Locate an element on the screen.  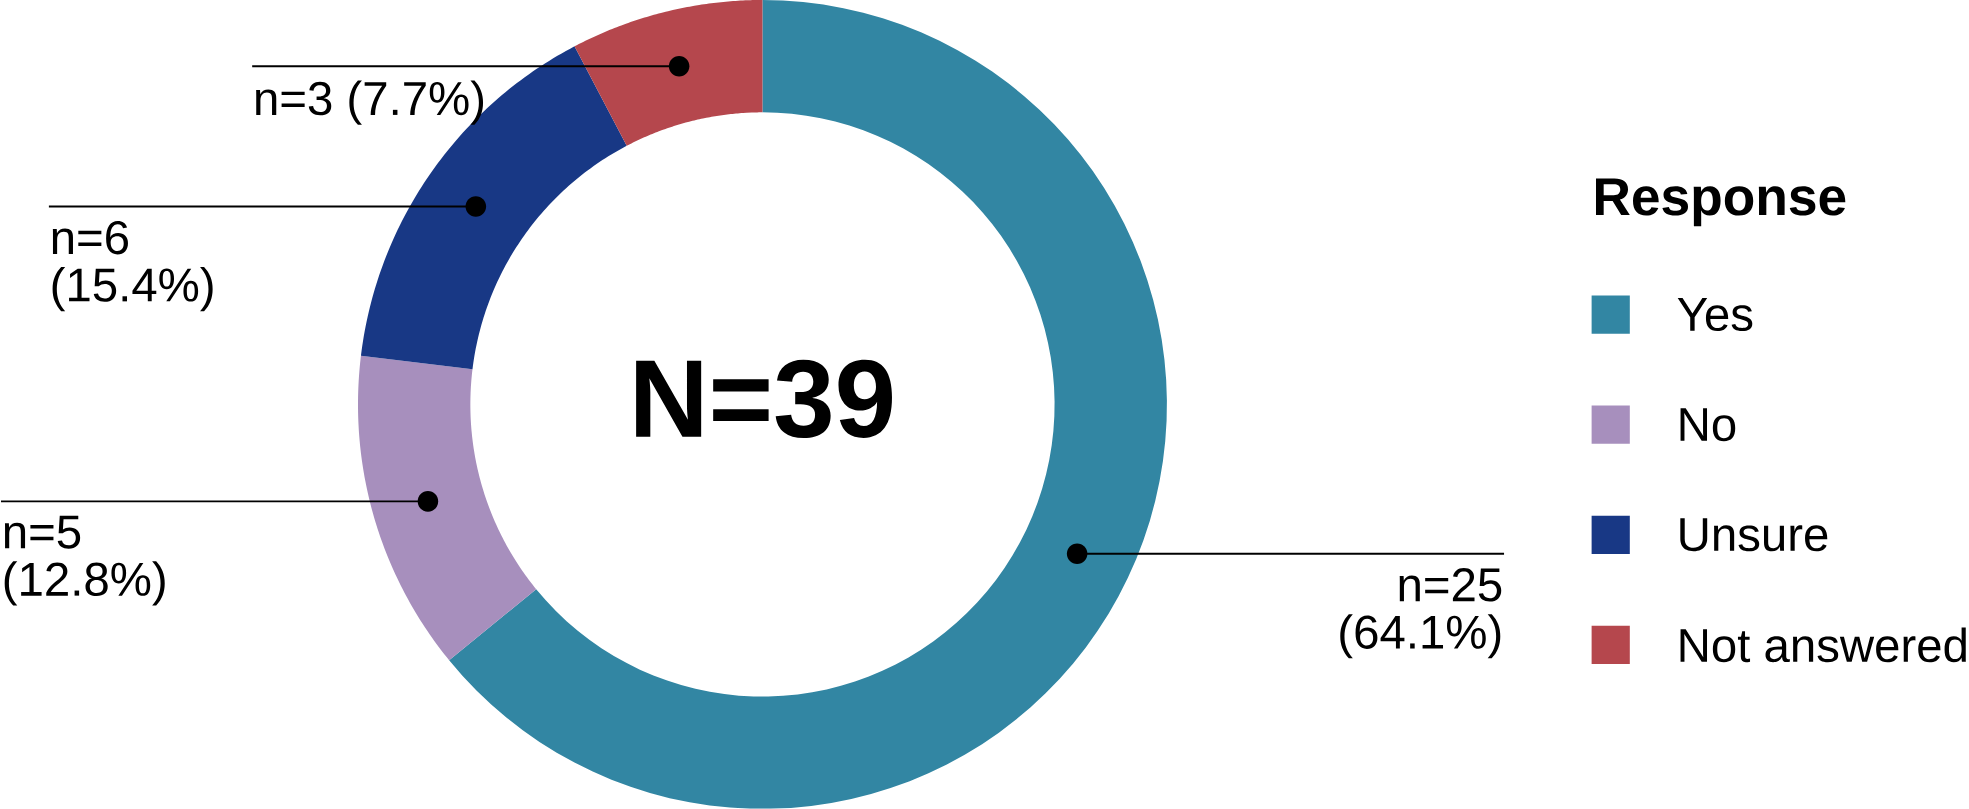
legend-label: Yes is located at coordinates (1715, 315).